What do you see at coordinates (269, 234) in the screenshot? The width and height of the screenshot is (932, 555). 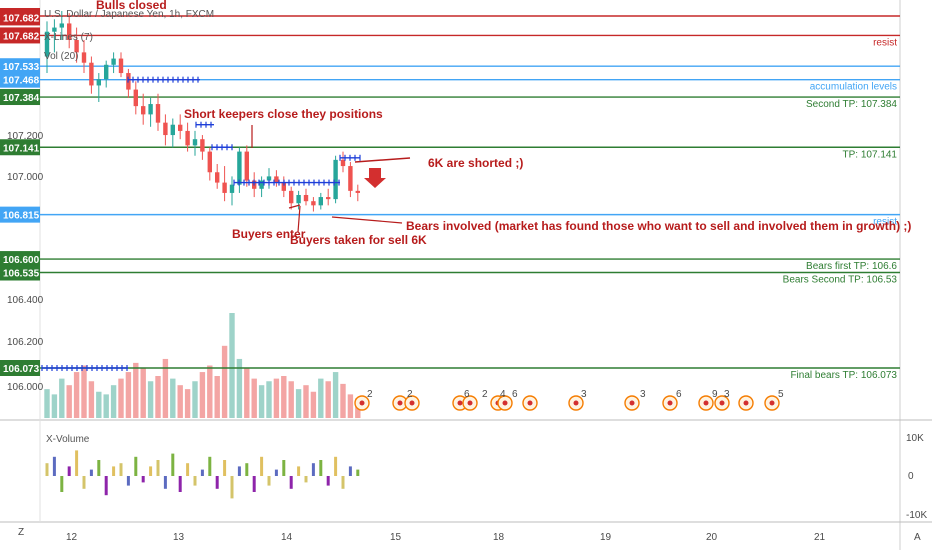 I see `annotation-buyers-enter: Buyers enter` at bounding box center [269, 234].